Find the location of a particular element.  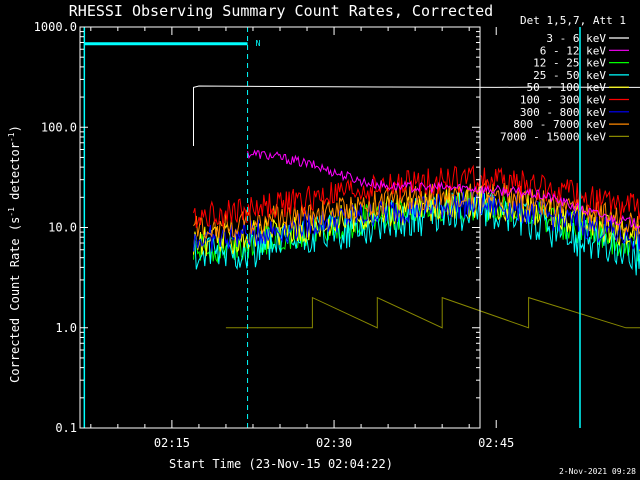

series-0-line is located at coordinates (416, 115).